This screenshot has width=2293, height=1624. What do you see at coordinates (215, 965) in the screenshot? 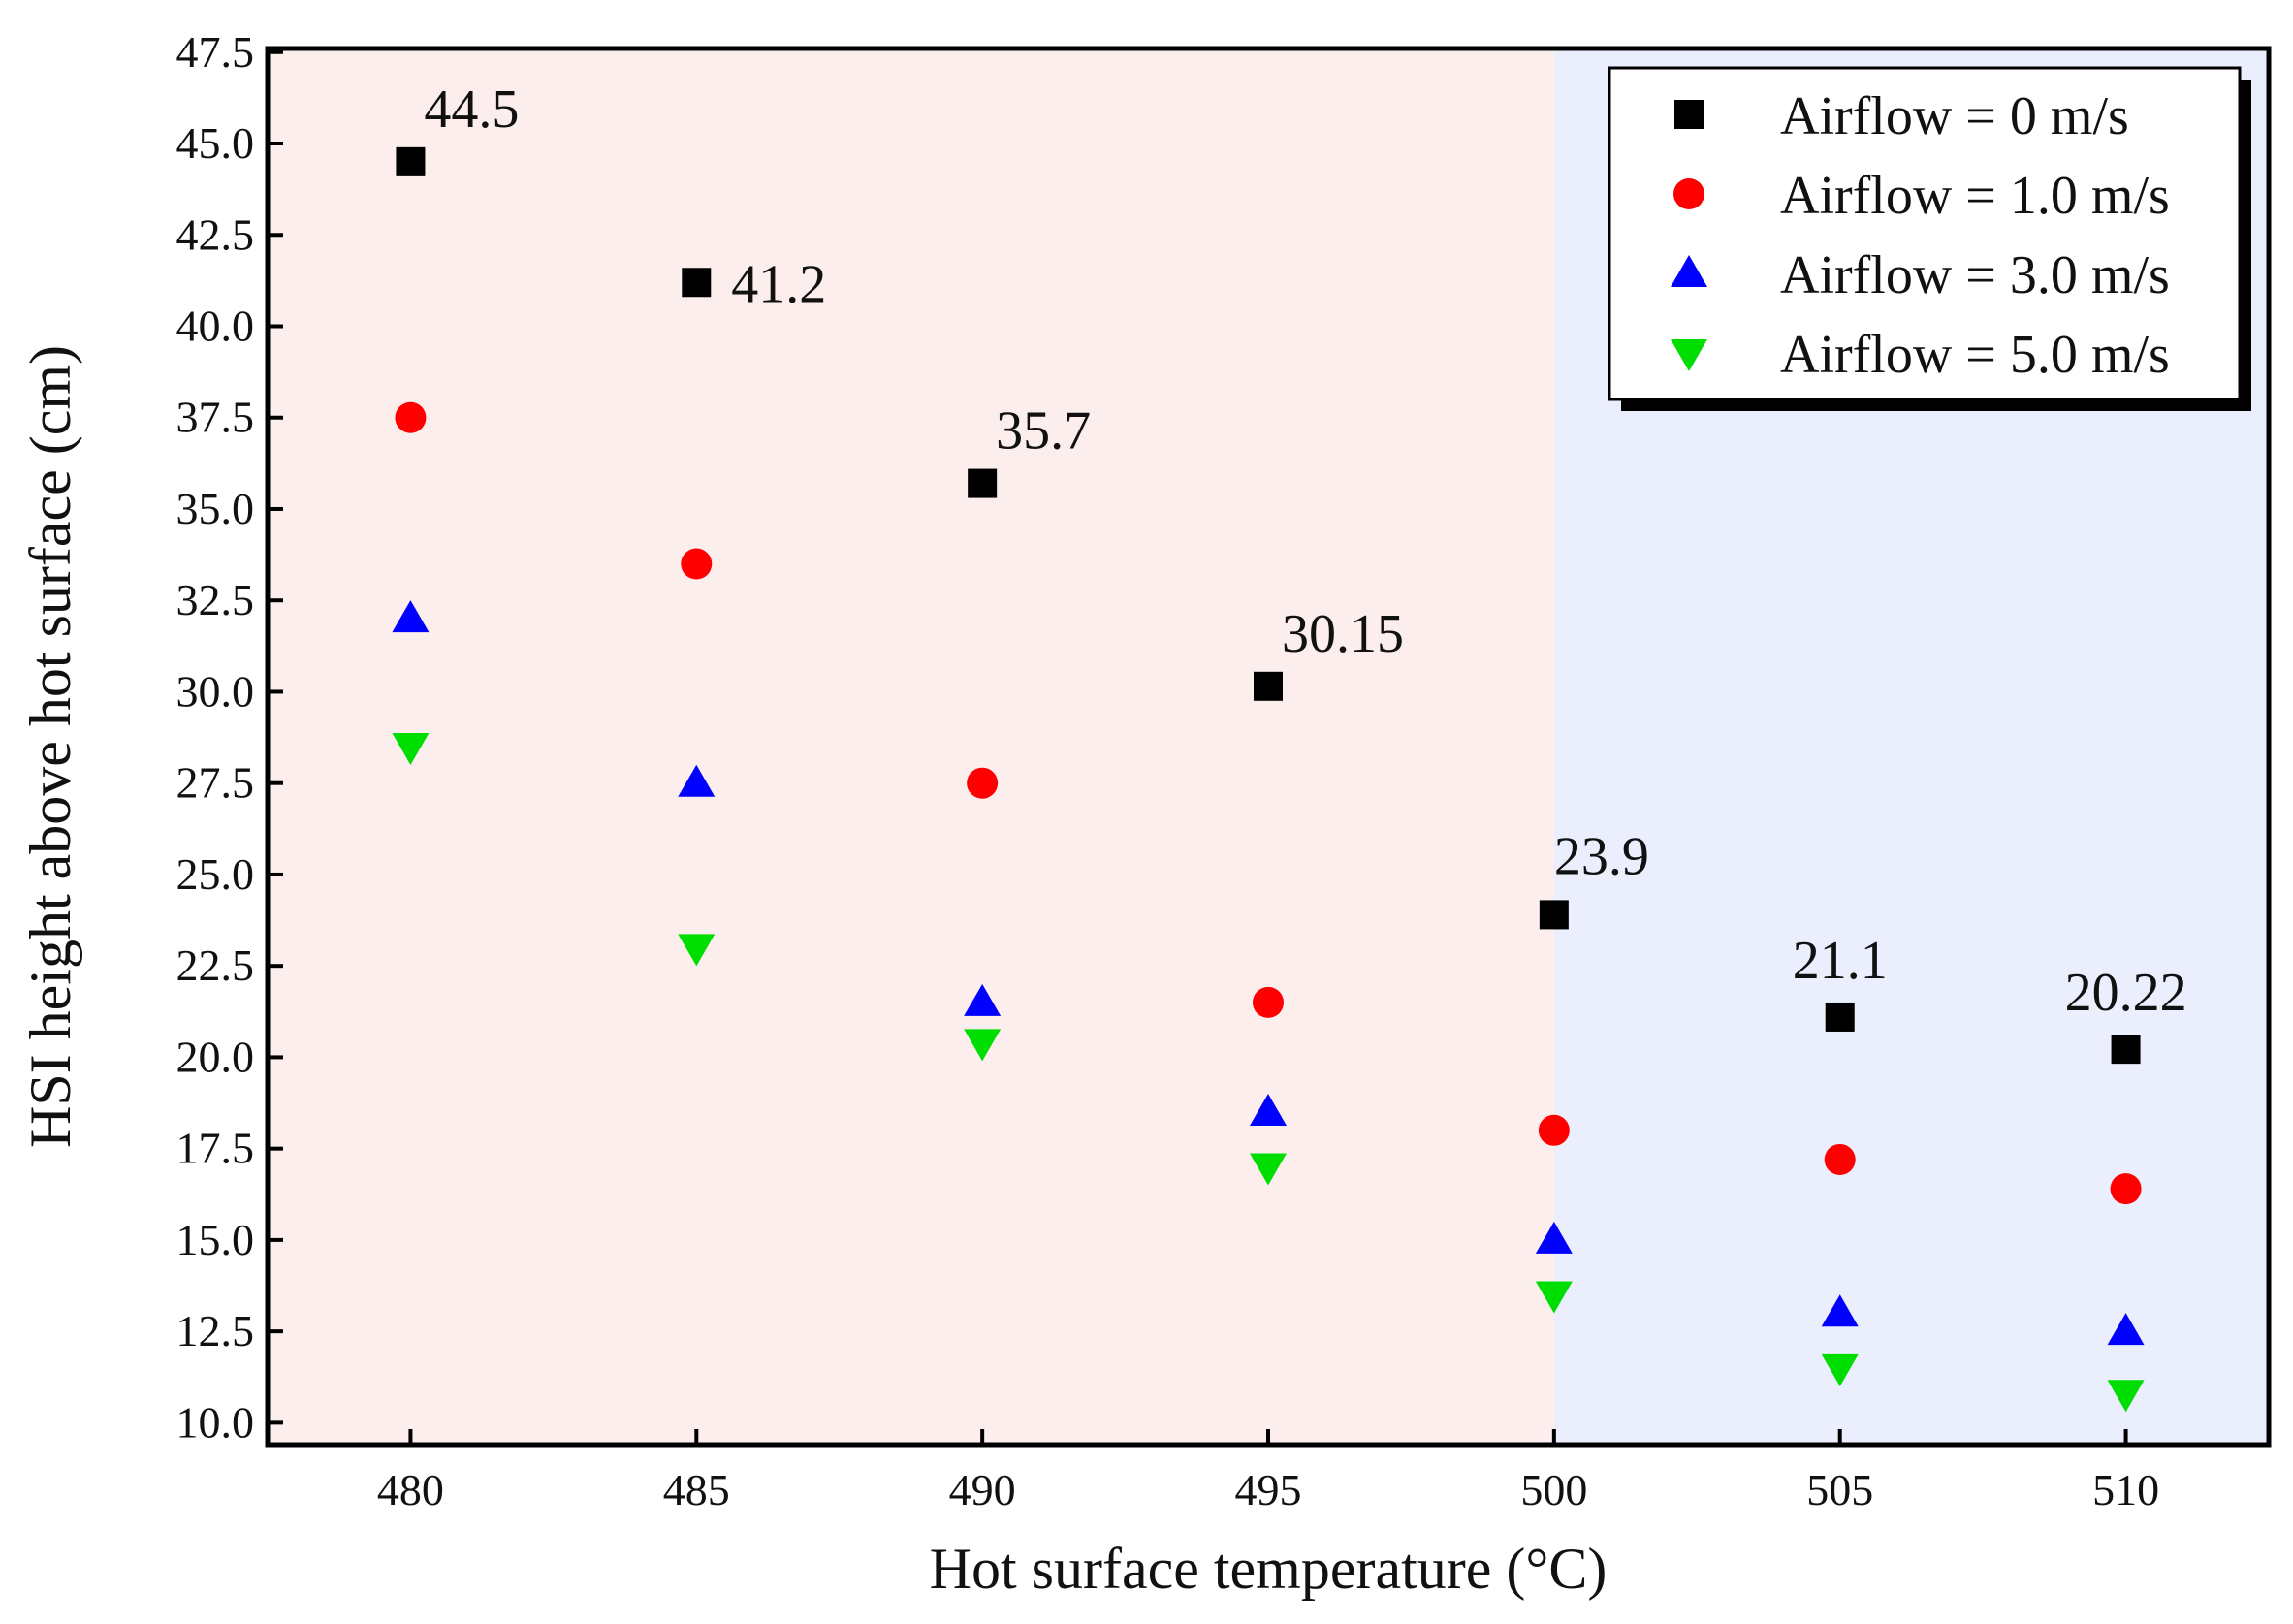
I see `y-tick-label: 22.5` at bounding box center [215, 965].